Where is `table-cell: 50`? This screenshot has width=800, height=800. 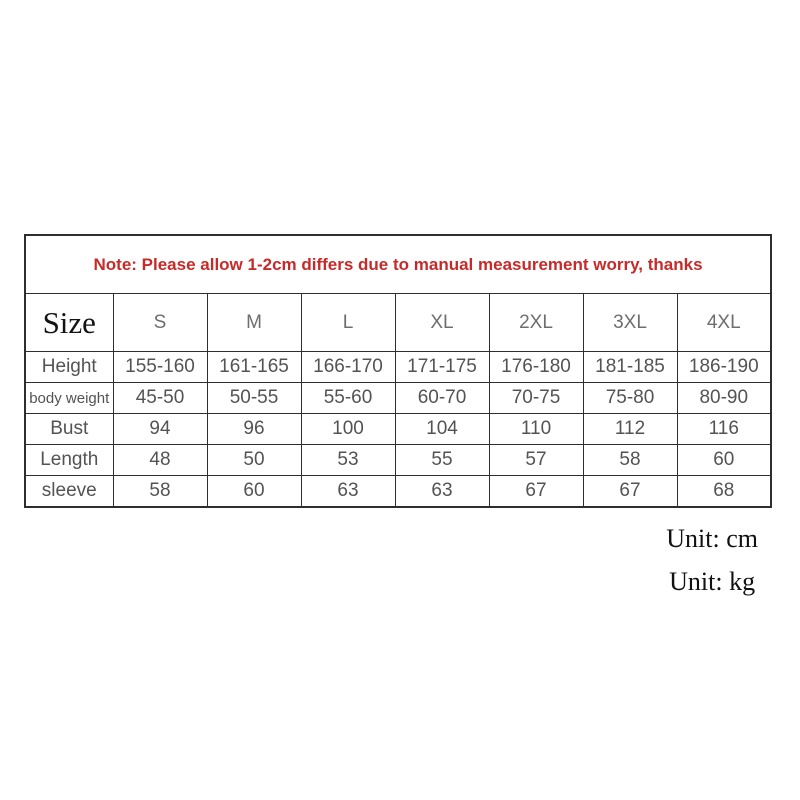
table-cell: 50 is located at coordinates (254, 460).